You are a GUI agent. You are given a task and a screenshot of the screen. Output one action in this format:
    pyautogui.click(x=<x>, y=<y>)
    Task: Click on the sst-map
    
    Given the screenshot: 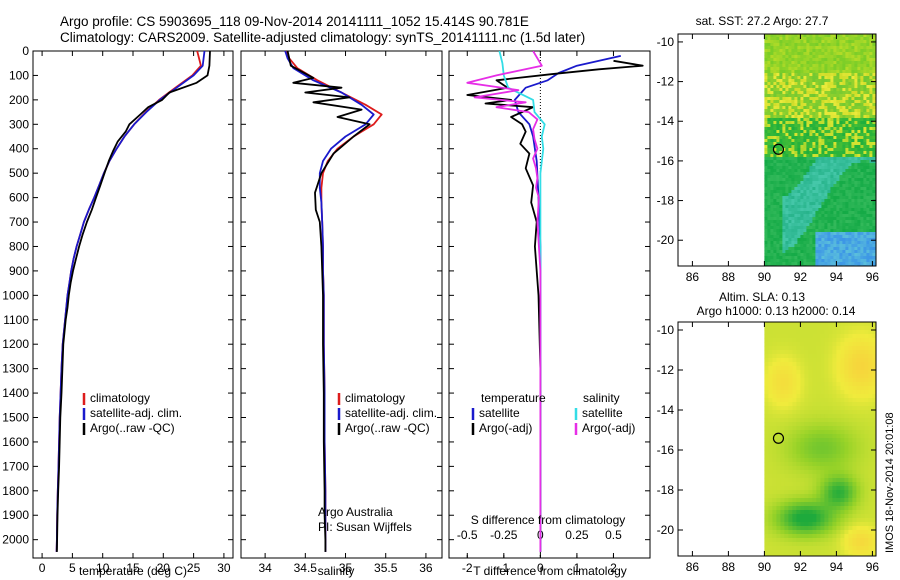 What is the action you would take?
    pyautogui.click(x=777, y=150)
    